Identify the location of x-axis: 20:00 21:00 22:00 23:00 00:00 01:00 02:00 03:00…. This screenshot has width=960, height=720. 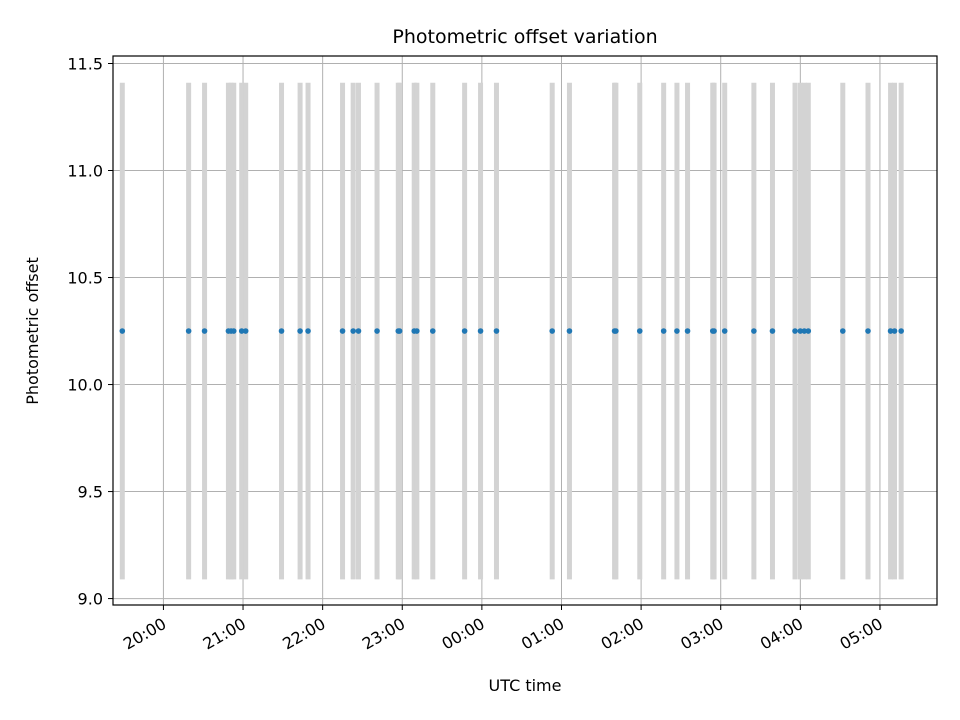
(503, 629).